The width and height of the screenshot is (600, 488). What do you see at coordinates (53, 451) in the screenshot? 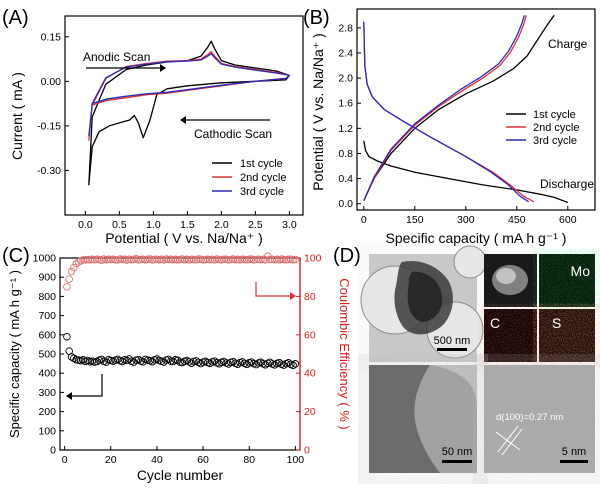
I see `y-tick-label: 0` at bounding box center [53, 451].